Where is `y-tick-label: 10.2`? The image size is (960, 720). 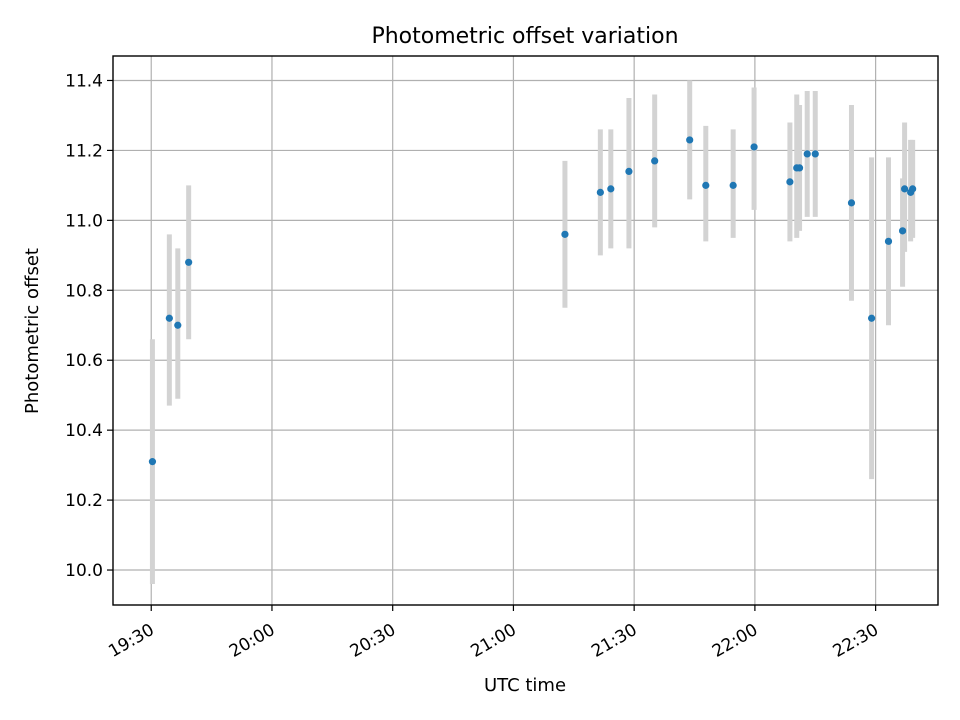
y-tick-label: 10.2 is located at coordinates (84, 501).